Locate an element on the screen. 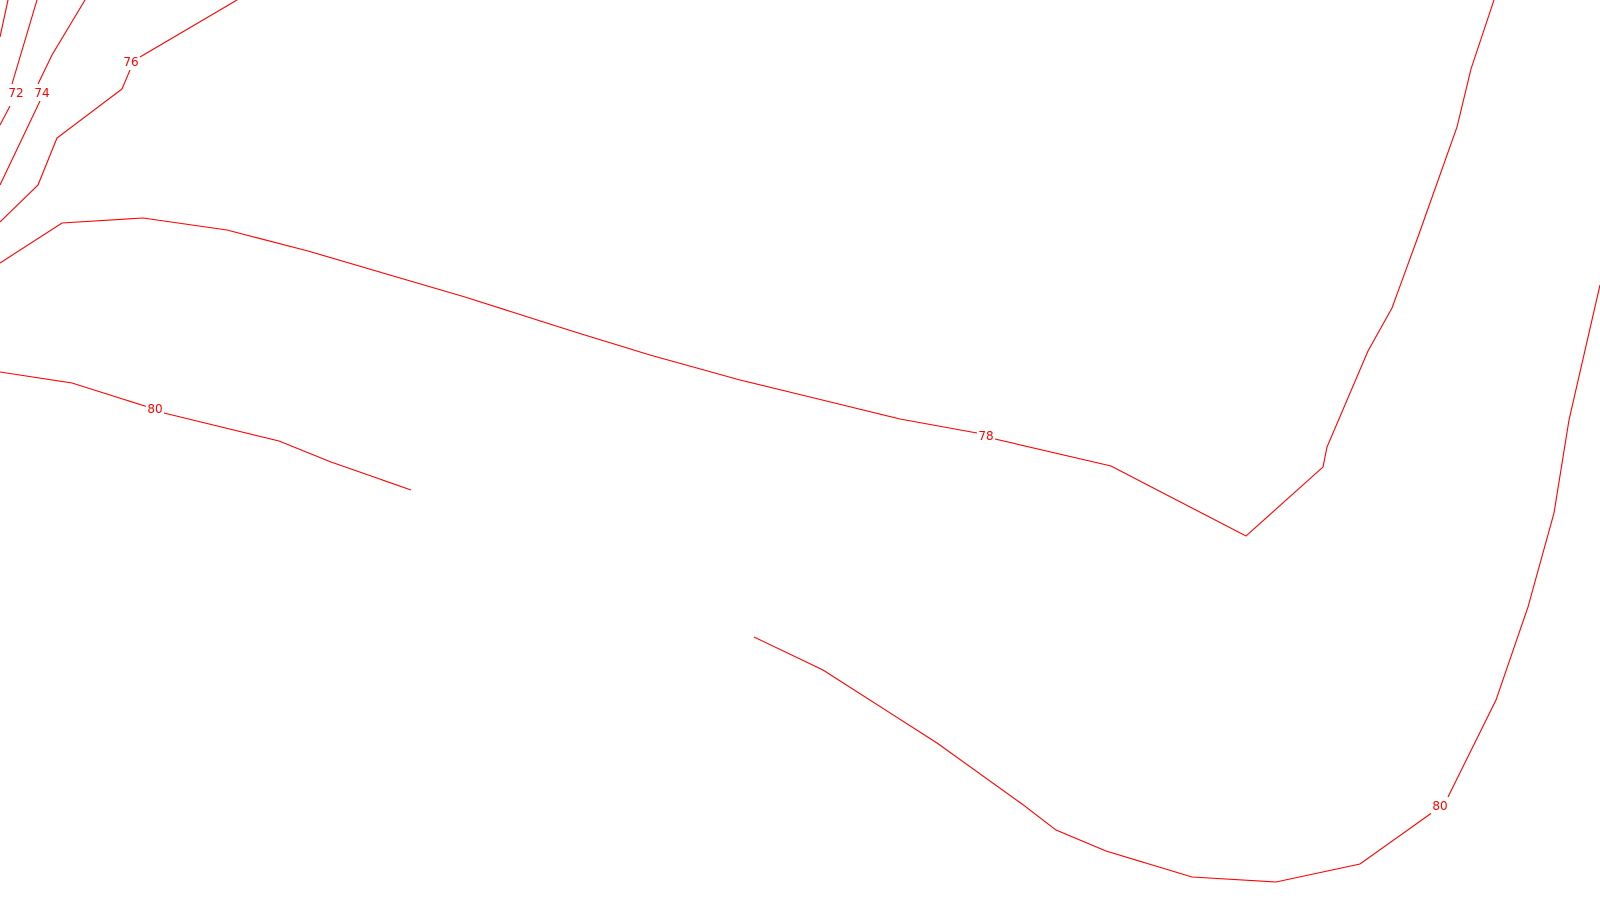 This screenshot has width=1600, height=900. contour-line-80-right-a is located at coordinates (1093, 759).